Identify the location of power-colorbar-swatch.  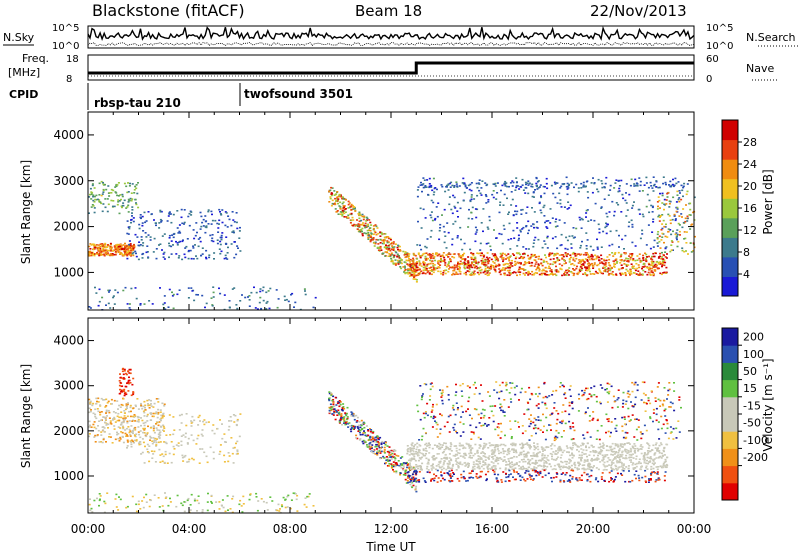
(730, 149).